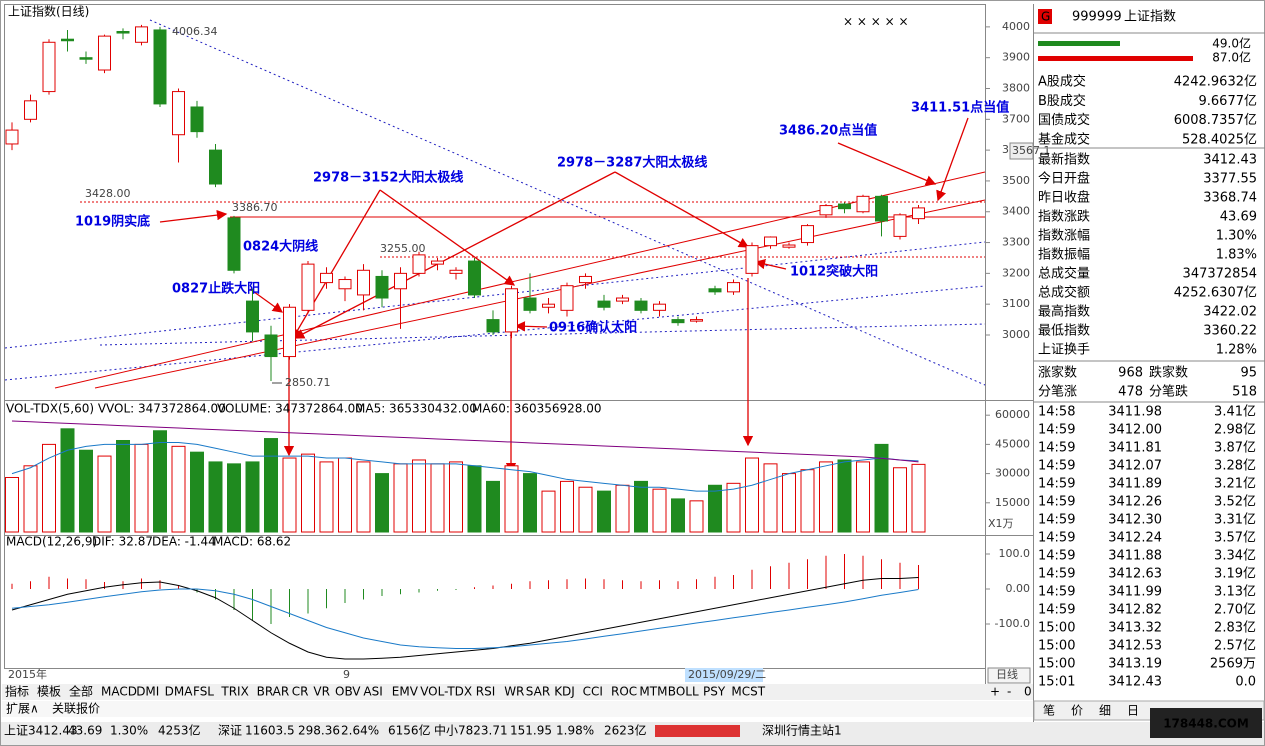 This screenshot has height=746, width=1265. Describe the element at coordinates (748, 692) in the screenshot. I see `tab: MCST` at that location.